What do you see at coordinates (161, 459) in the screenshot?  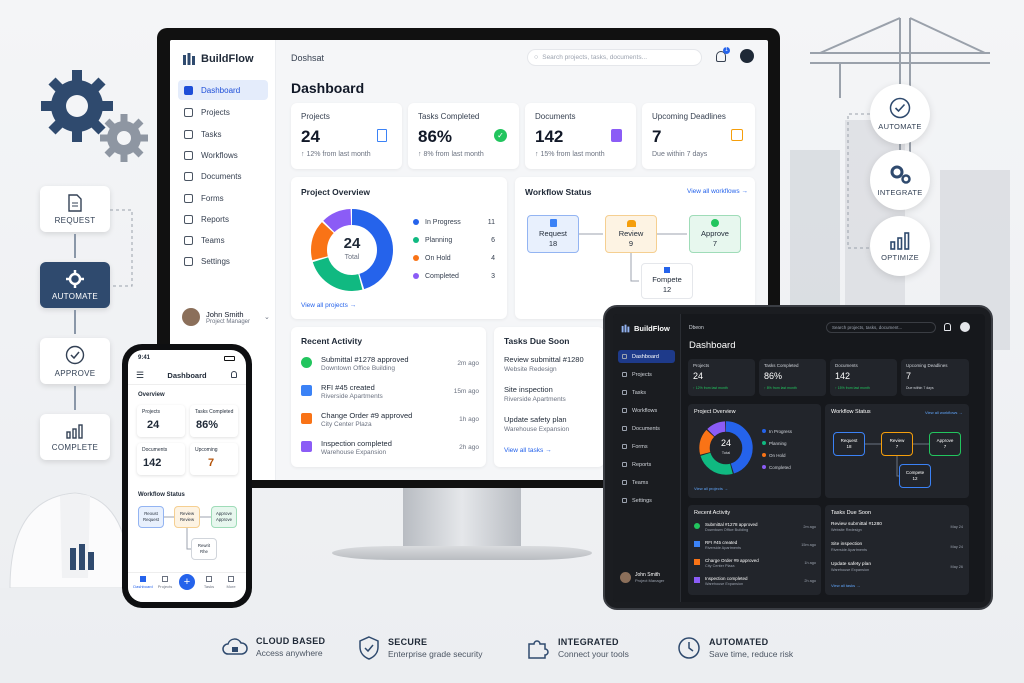 I see `stat-card-documents: Documents 142` at bounding box center [161, 459].